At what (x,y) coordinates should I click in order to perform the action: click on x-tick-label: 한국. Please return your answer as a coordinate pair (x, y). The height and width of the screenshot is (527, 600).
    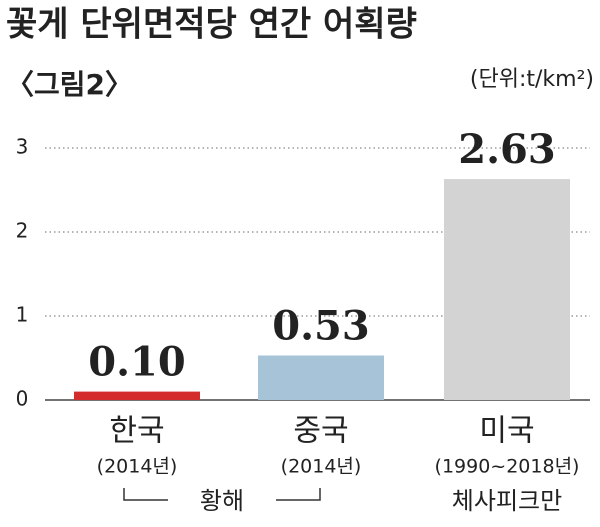
    Looking at the image, I should click on (136, 431).